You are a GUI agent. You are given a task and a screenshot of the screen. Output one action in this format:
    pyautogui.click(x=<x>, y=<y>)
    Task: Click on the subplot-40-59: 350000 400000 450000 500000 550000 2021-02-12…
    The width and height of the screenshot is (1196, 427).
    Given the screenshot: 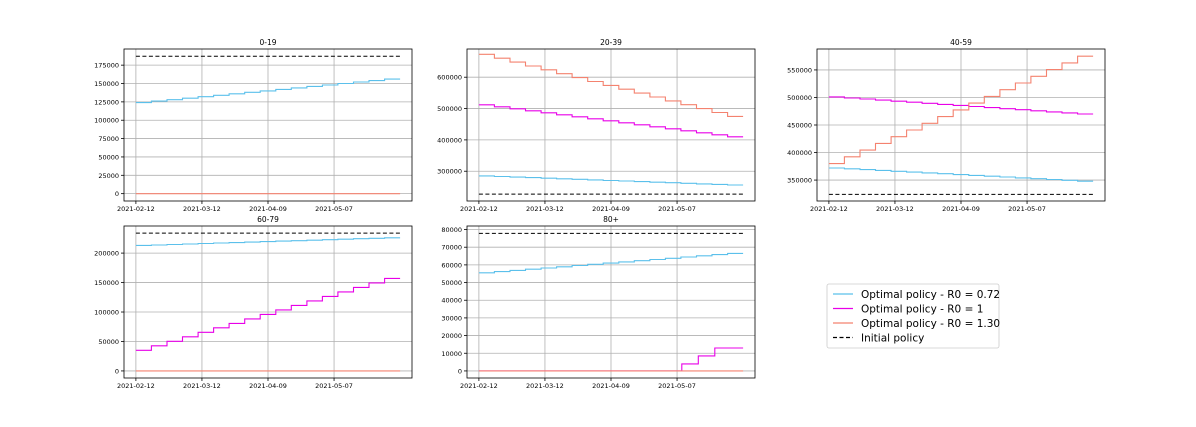 What is the action you would take?
    pyautogui.click(x=946, y=125)
    